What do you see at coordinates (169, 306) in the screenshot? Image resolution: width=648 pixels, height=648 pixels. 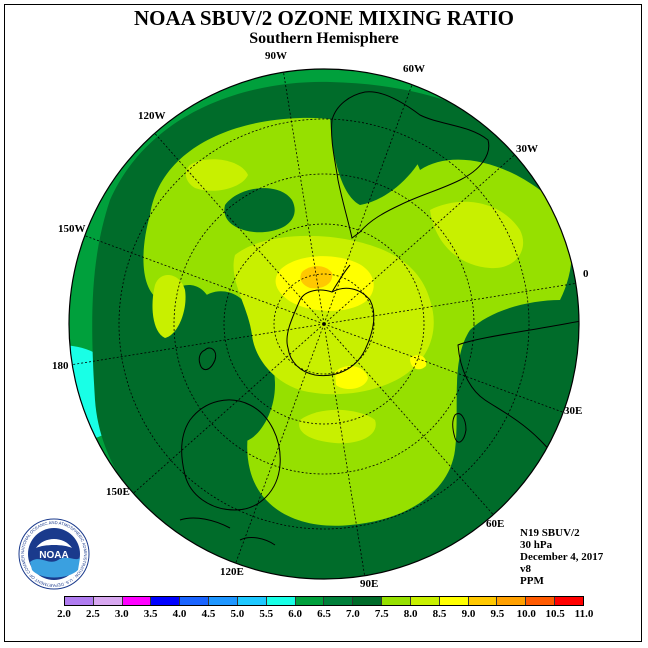 I see `field-8_0-w` at bounding box center [169, 306].